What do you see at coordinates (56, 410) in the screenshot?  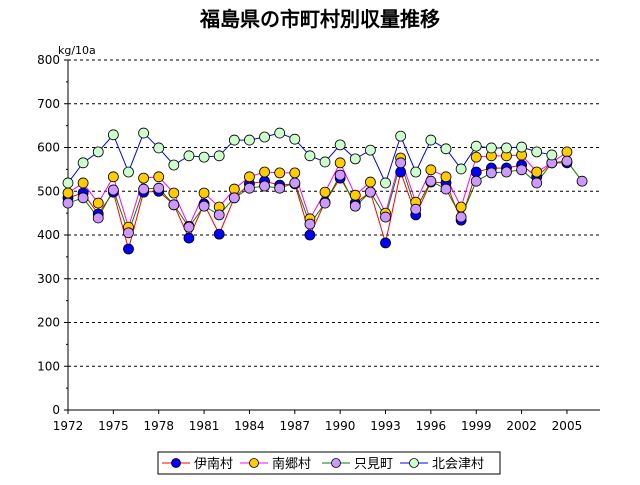 I see `y-tick-label: 0` at bounding box center [56, 410].